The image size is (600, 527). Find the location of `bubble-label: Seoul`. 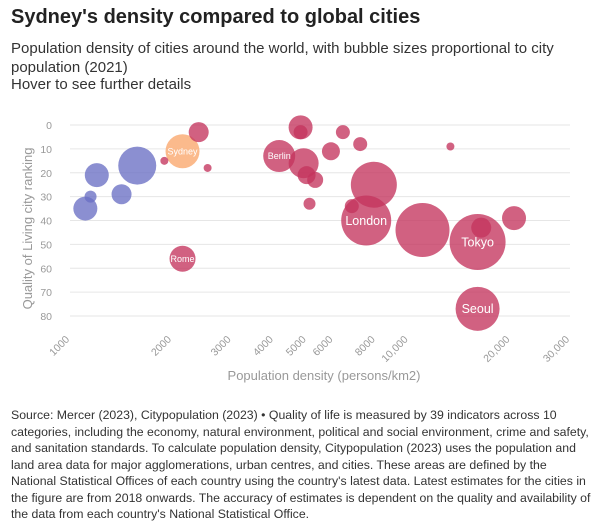

bubble-label: Seoul is located at coordinates (478, 309).